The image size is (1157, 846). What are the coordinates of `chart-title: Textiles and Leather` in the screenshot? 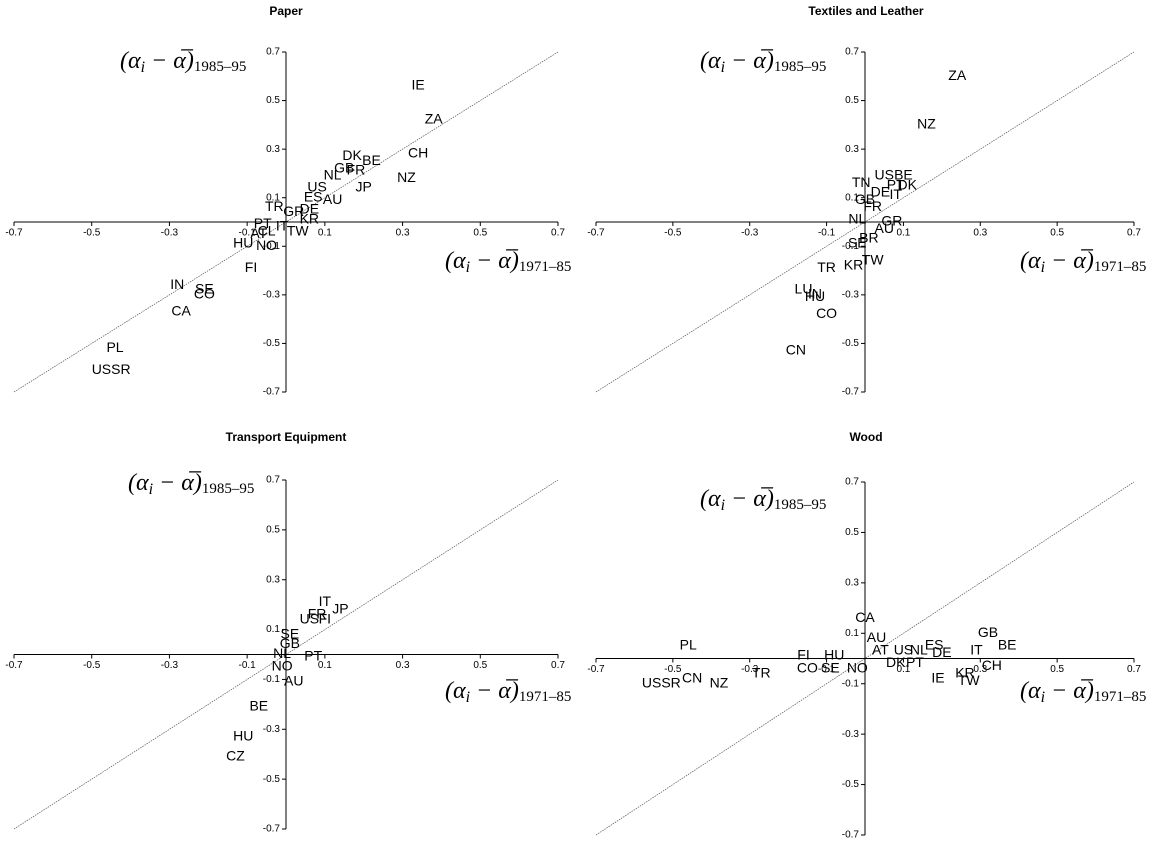 It's located at (865, 11).